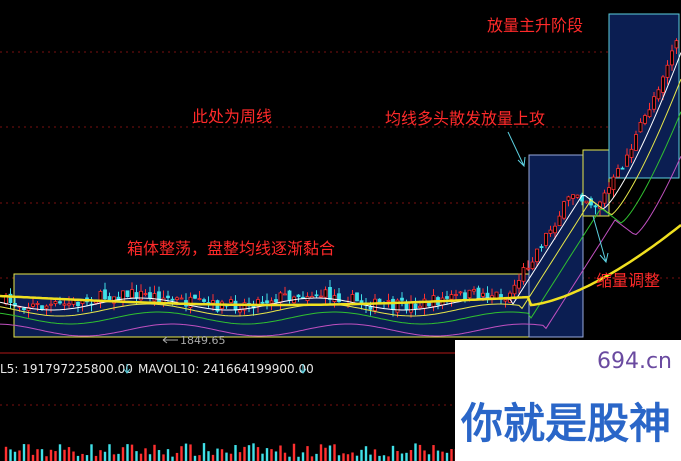  What do you see at coordinates (558, 197) in the screenshot?
I see `annotation-arrows` at bounding box center [558, 197].